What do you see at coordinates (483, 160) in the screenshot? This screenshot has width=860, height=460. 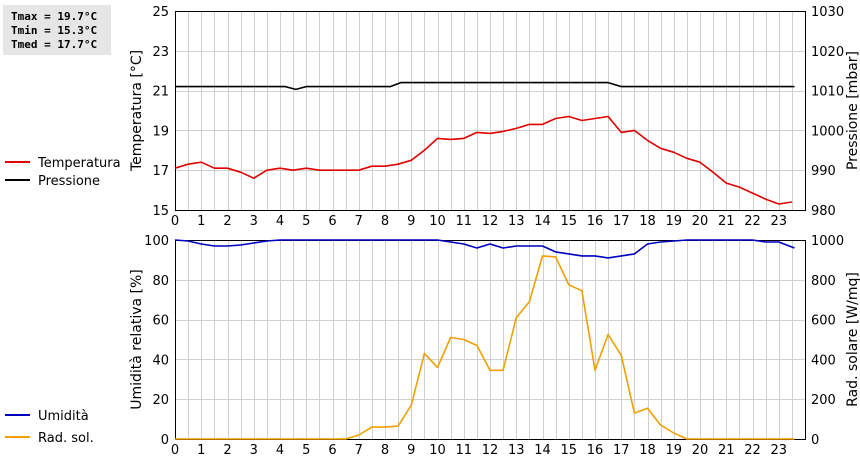 I see `series-line-temperatura` at bounding box center [483, 160].